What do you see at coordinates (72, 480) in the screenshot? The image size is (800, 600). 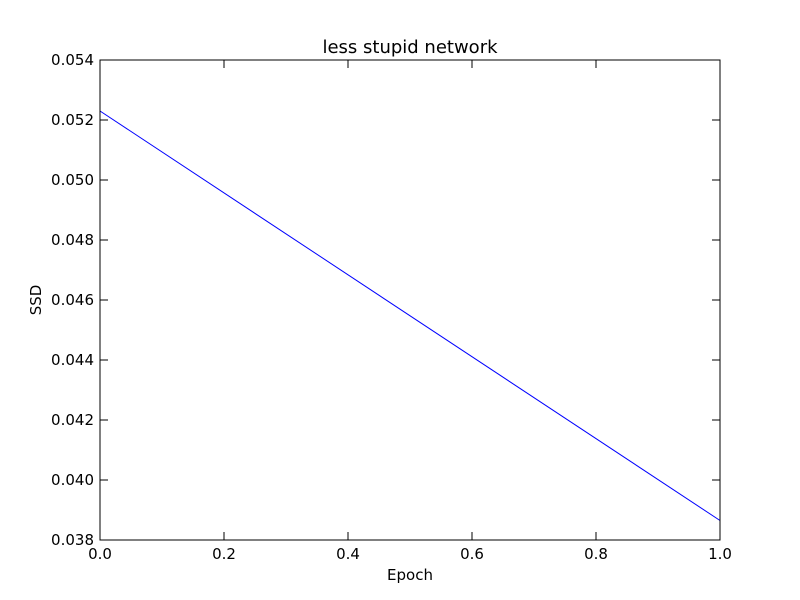 I see `y-tick-label: 0.040` at bounding box center [72, 480].